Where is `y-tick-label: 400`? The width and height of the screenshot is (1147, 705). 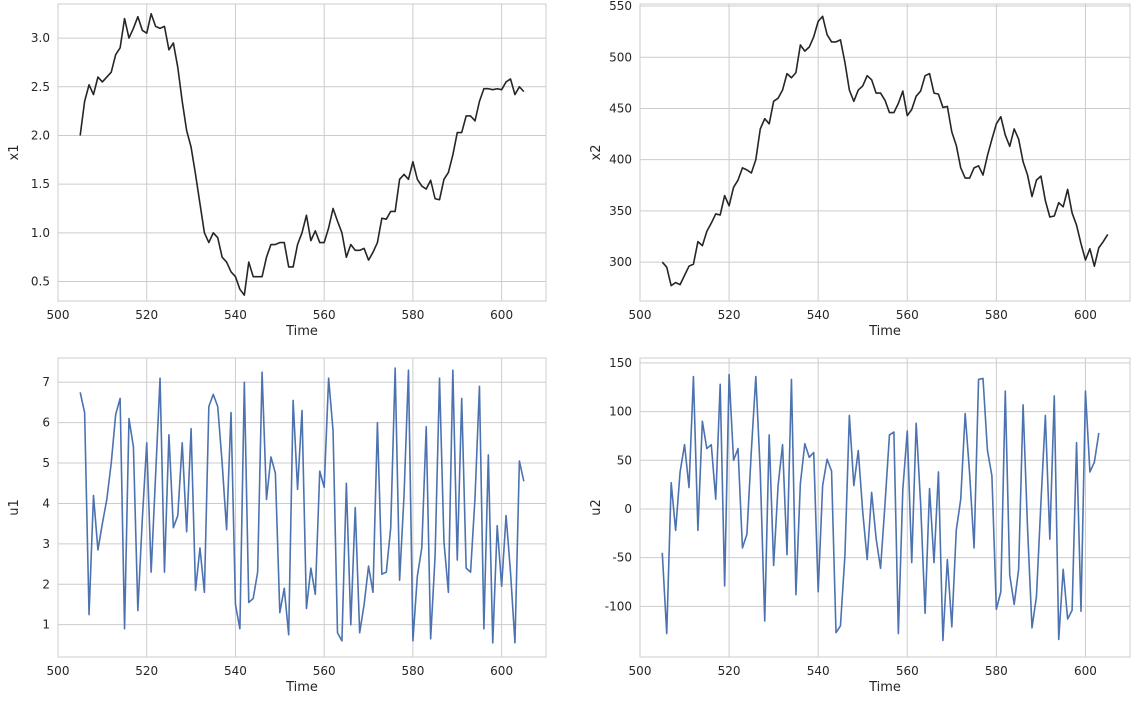 y-tick-label: 400 is located at coordinates (620, 160).